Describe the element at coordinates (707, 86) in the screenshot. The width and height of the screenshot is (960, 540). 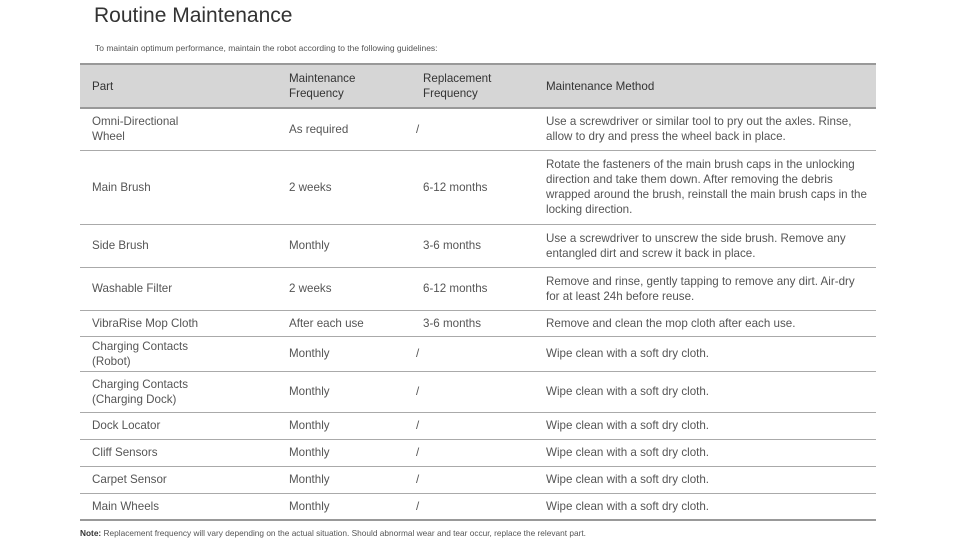
I see `header-maintenance-method: Maintenance Method` at that location.